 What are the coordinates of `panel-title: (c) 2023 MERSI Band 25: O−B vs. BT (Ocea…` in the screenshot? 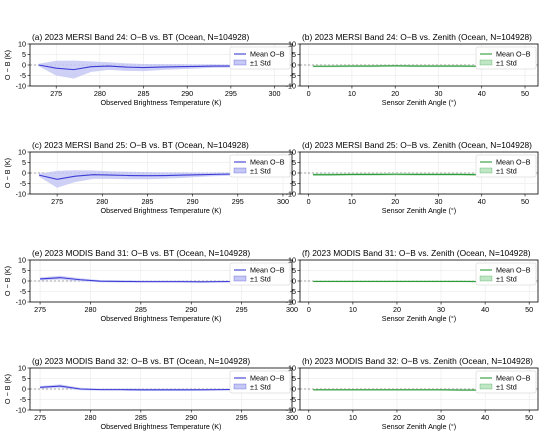 It's located at (140, 145).